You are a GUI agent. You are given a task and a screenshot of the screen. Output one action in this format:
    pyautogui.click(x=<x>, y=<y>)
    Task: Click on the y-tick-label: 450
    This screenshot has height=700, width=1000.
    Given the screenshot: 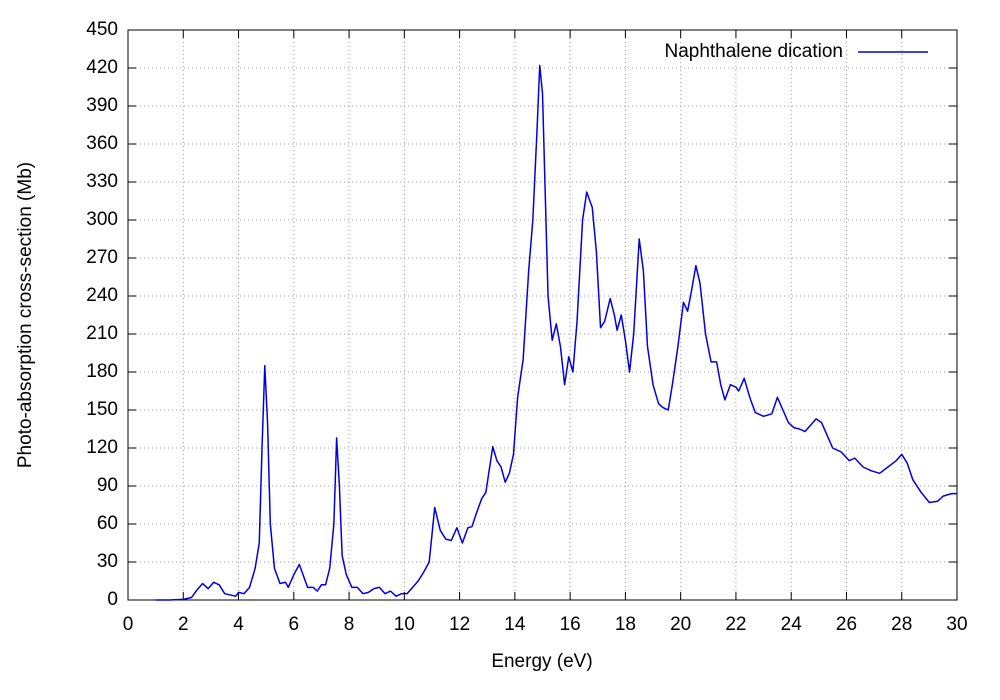 What is the action you would take?
    pyautogui.click(x=102, y=29)
    